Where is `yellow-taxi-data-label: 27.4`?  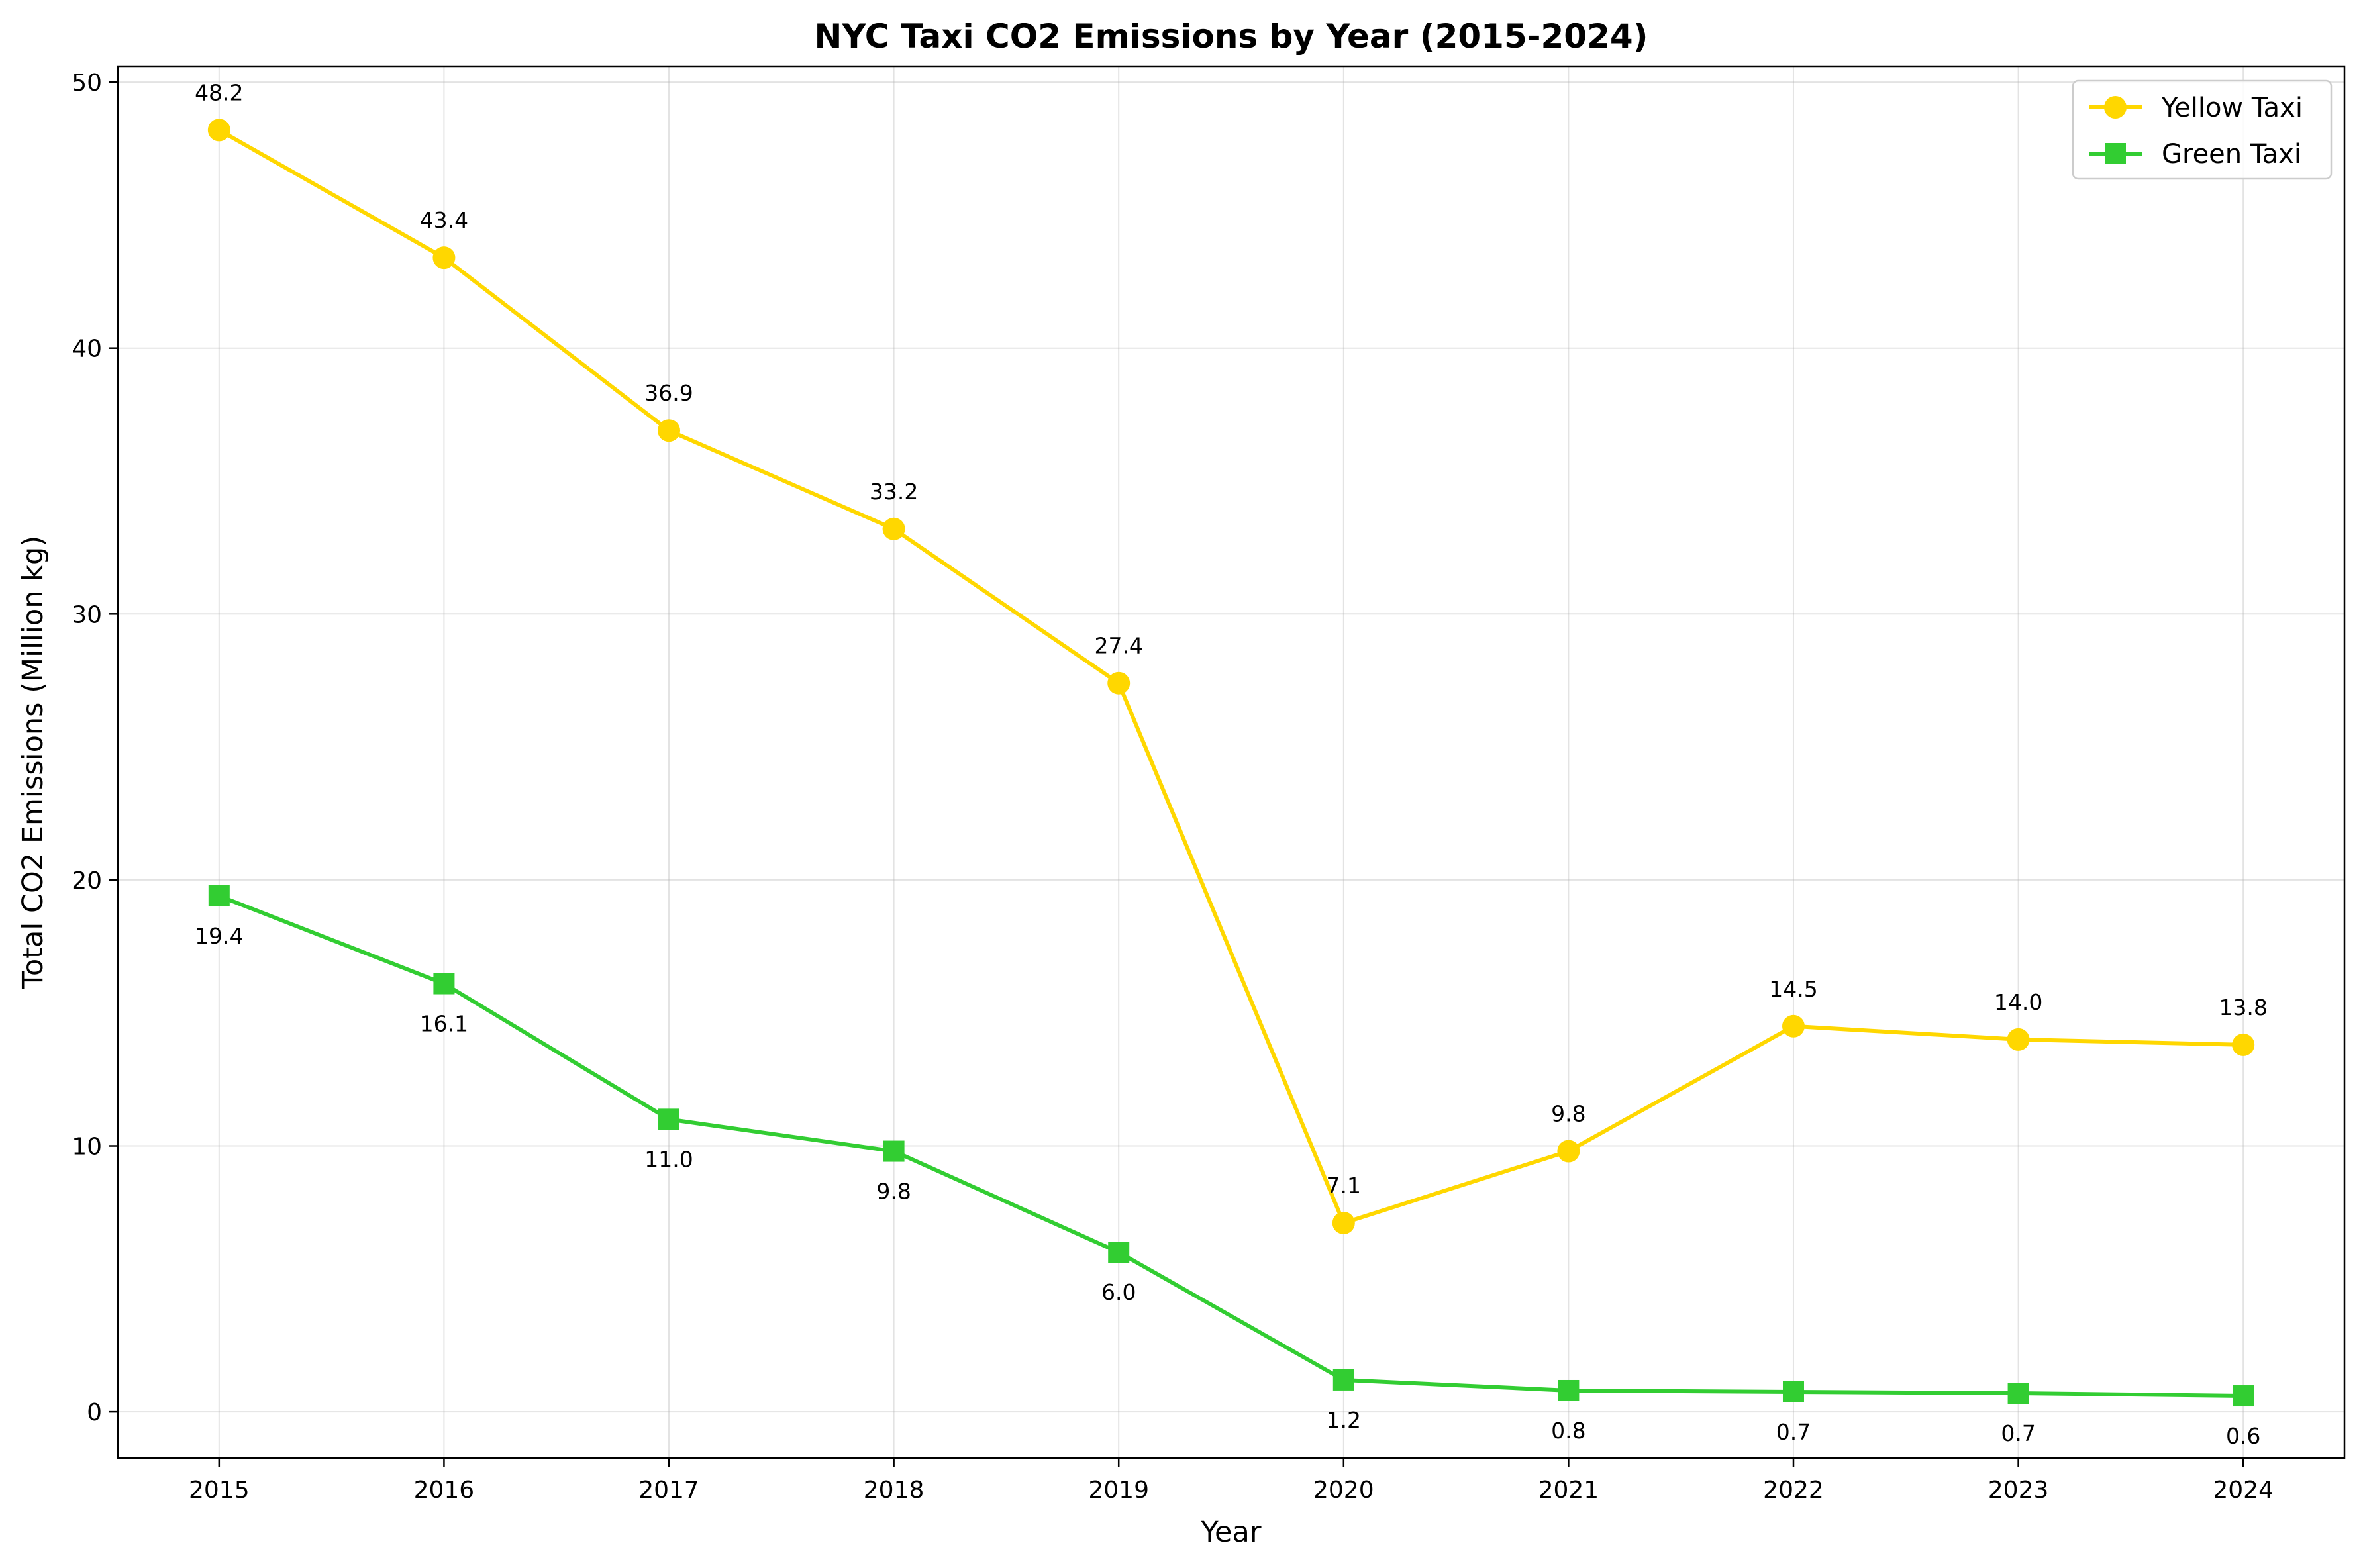 yellow-taxi-data-label: 27.4 is located at coordinates (1118, 646).